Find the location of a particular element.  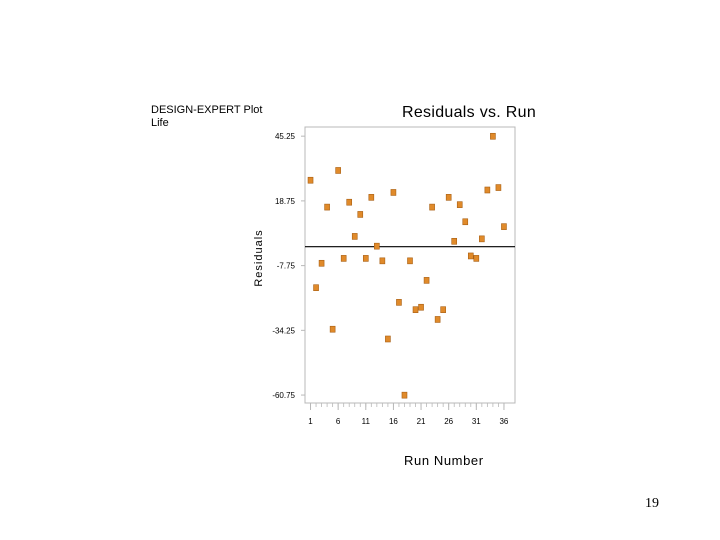

y-tick-label: 18.75 is located at coordinates (285, 201).